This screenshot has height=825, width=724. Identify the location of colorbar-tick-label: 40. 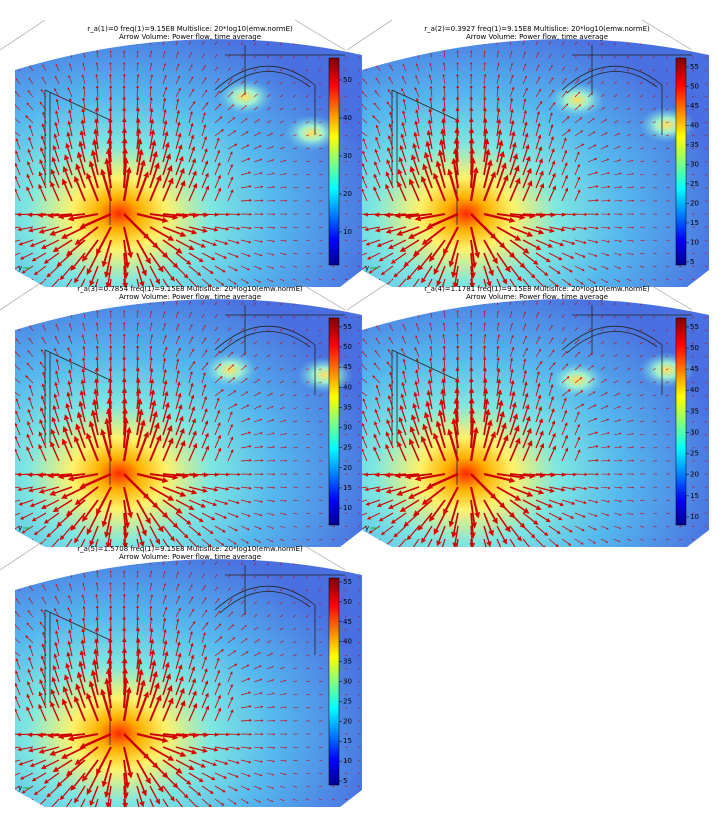
(694, 125).